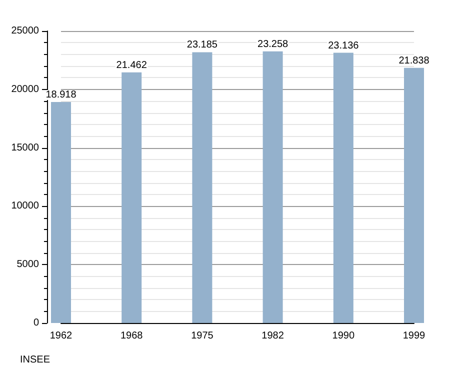 The height and width of the screenshot is (373, 455). What do you see at coordinates (414, 336) in the screenshot?
I see `x-tick-label: 1999` at bounding box center [414, 336].